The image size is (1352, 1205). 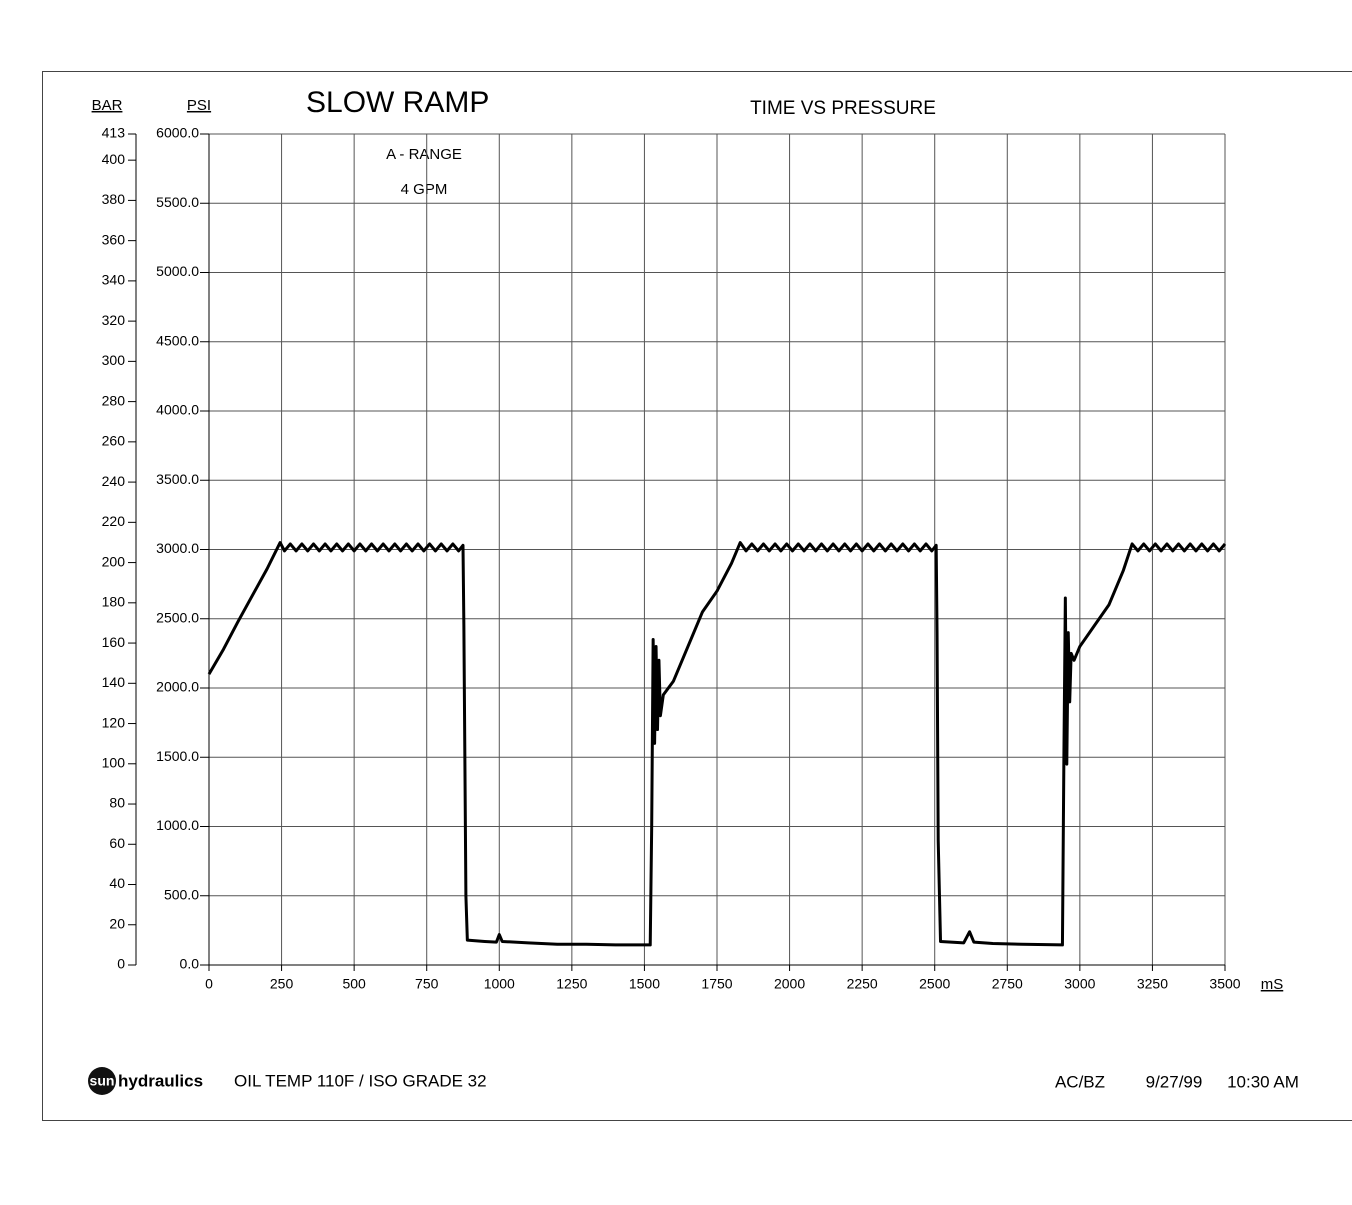 I want to click on y-tick-label: 1000.0, so click(x=177, y=825).